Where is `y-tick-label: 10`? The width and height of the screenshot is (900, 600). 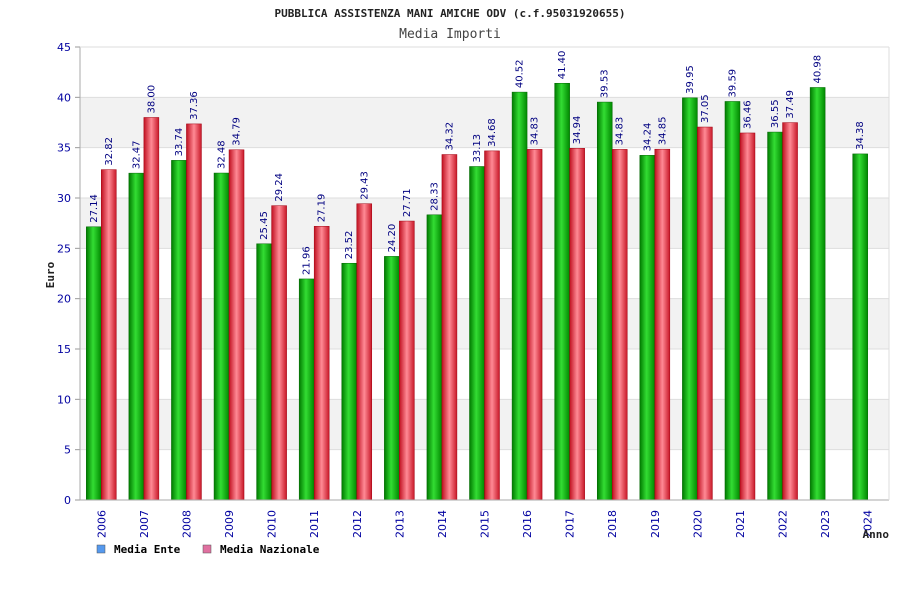 y-tick-label: 10 is located at coordinates (64, 399).